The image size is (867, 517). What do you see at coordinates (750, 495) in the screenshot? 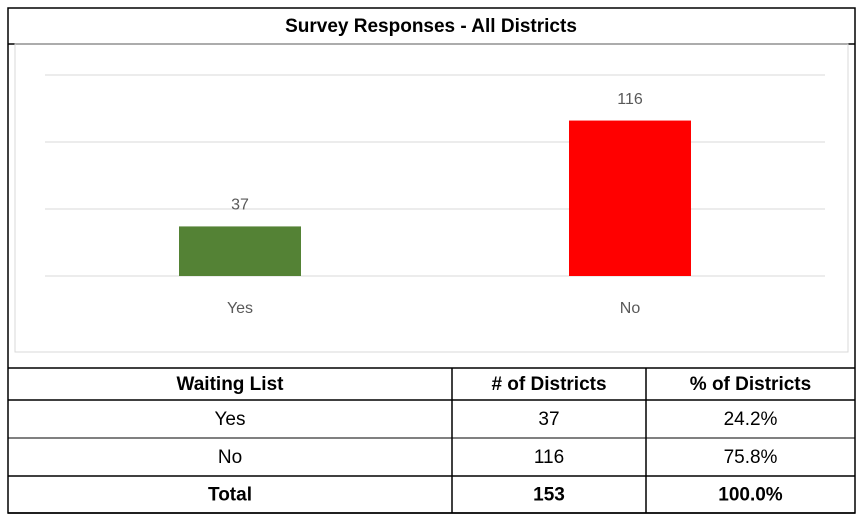
I see `table-cell: 100.0%` at bounding box center [750, 495].